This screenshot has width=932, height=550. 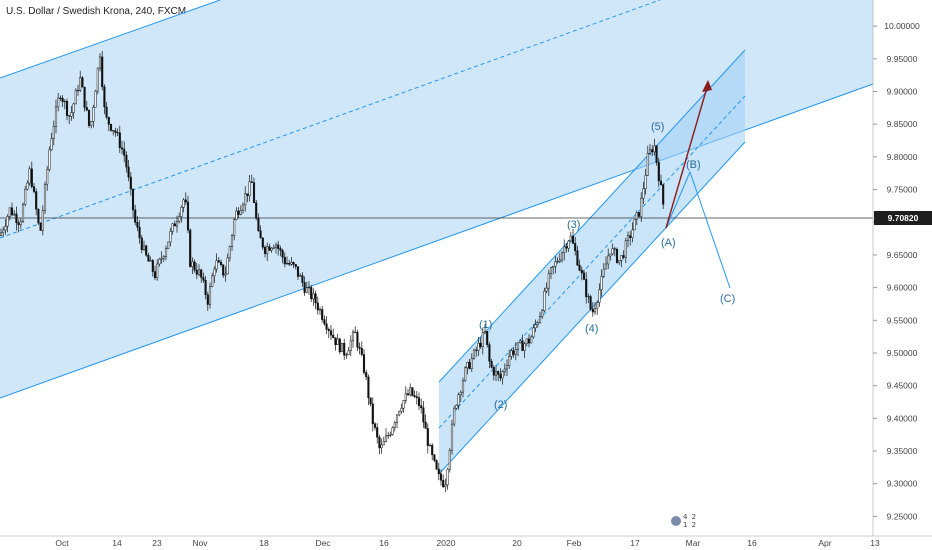 I want to click on price-axis-panel, so click(x=902, y=268).